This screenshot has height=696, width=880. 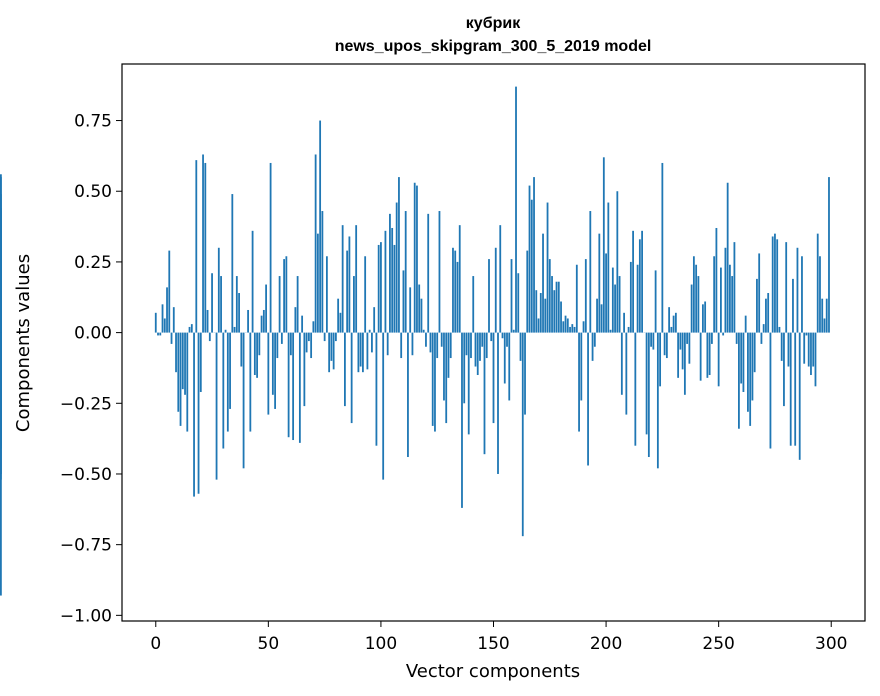 I want to click on x-tick-label-50: 50, so click(x=269, y=644).